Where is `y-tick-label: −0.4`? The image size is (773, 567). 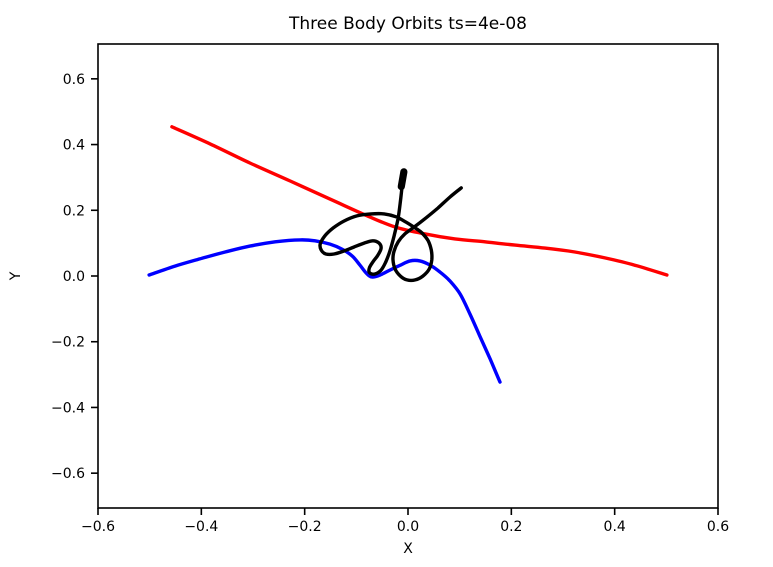
y-tick-label: −0.4 is located at coordinates (68, 408).